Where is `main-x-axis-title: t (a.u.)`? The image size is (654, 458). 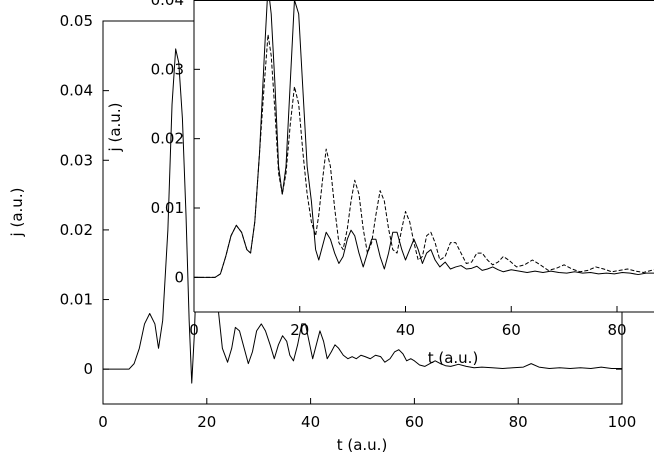 main-x-axis-title: t (a.u.) is located at coordinates (362, 445).